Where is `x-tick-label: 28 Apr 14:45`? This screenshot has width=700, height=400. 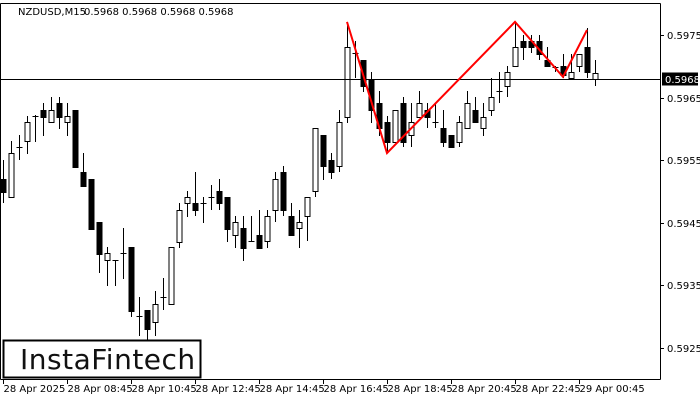 x-tick-label: 28 Apr 14:45 is located at coordinates (292, 389).